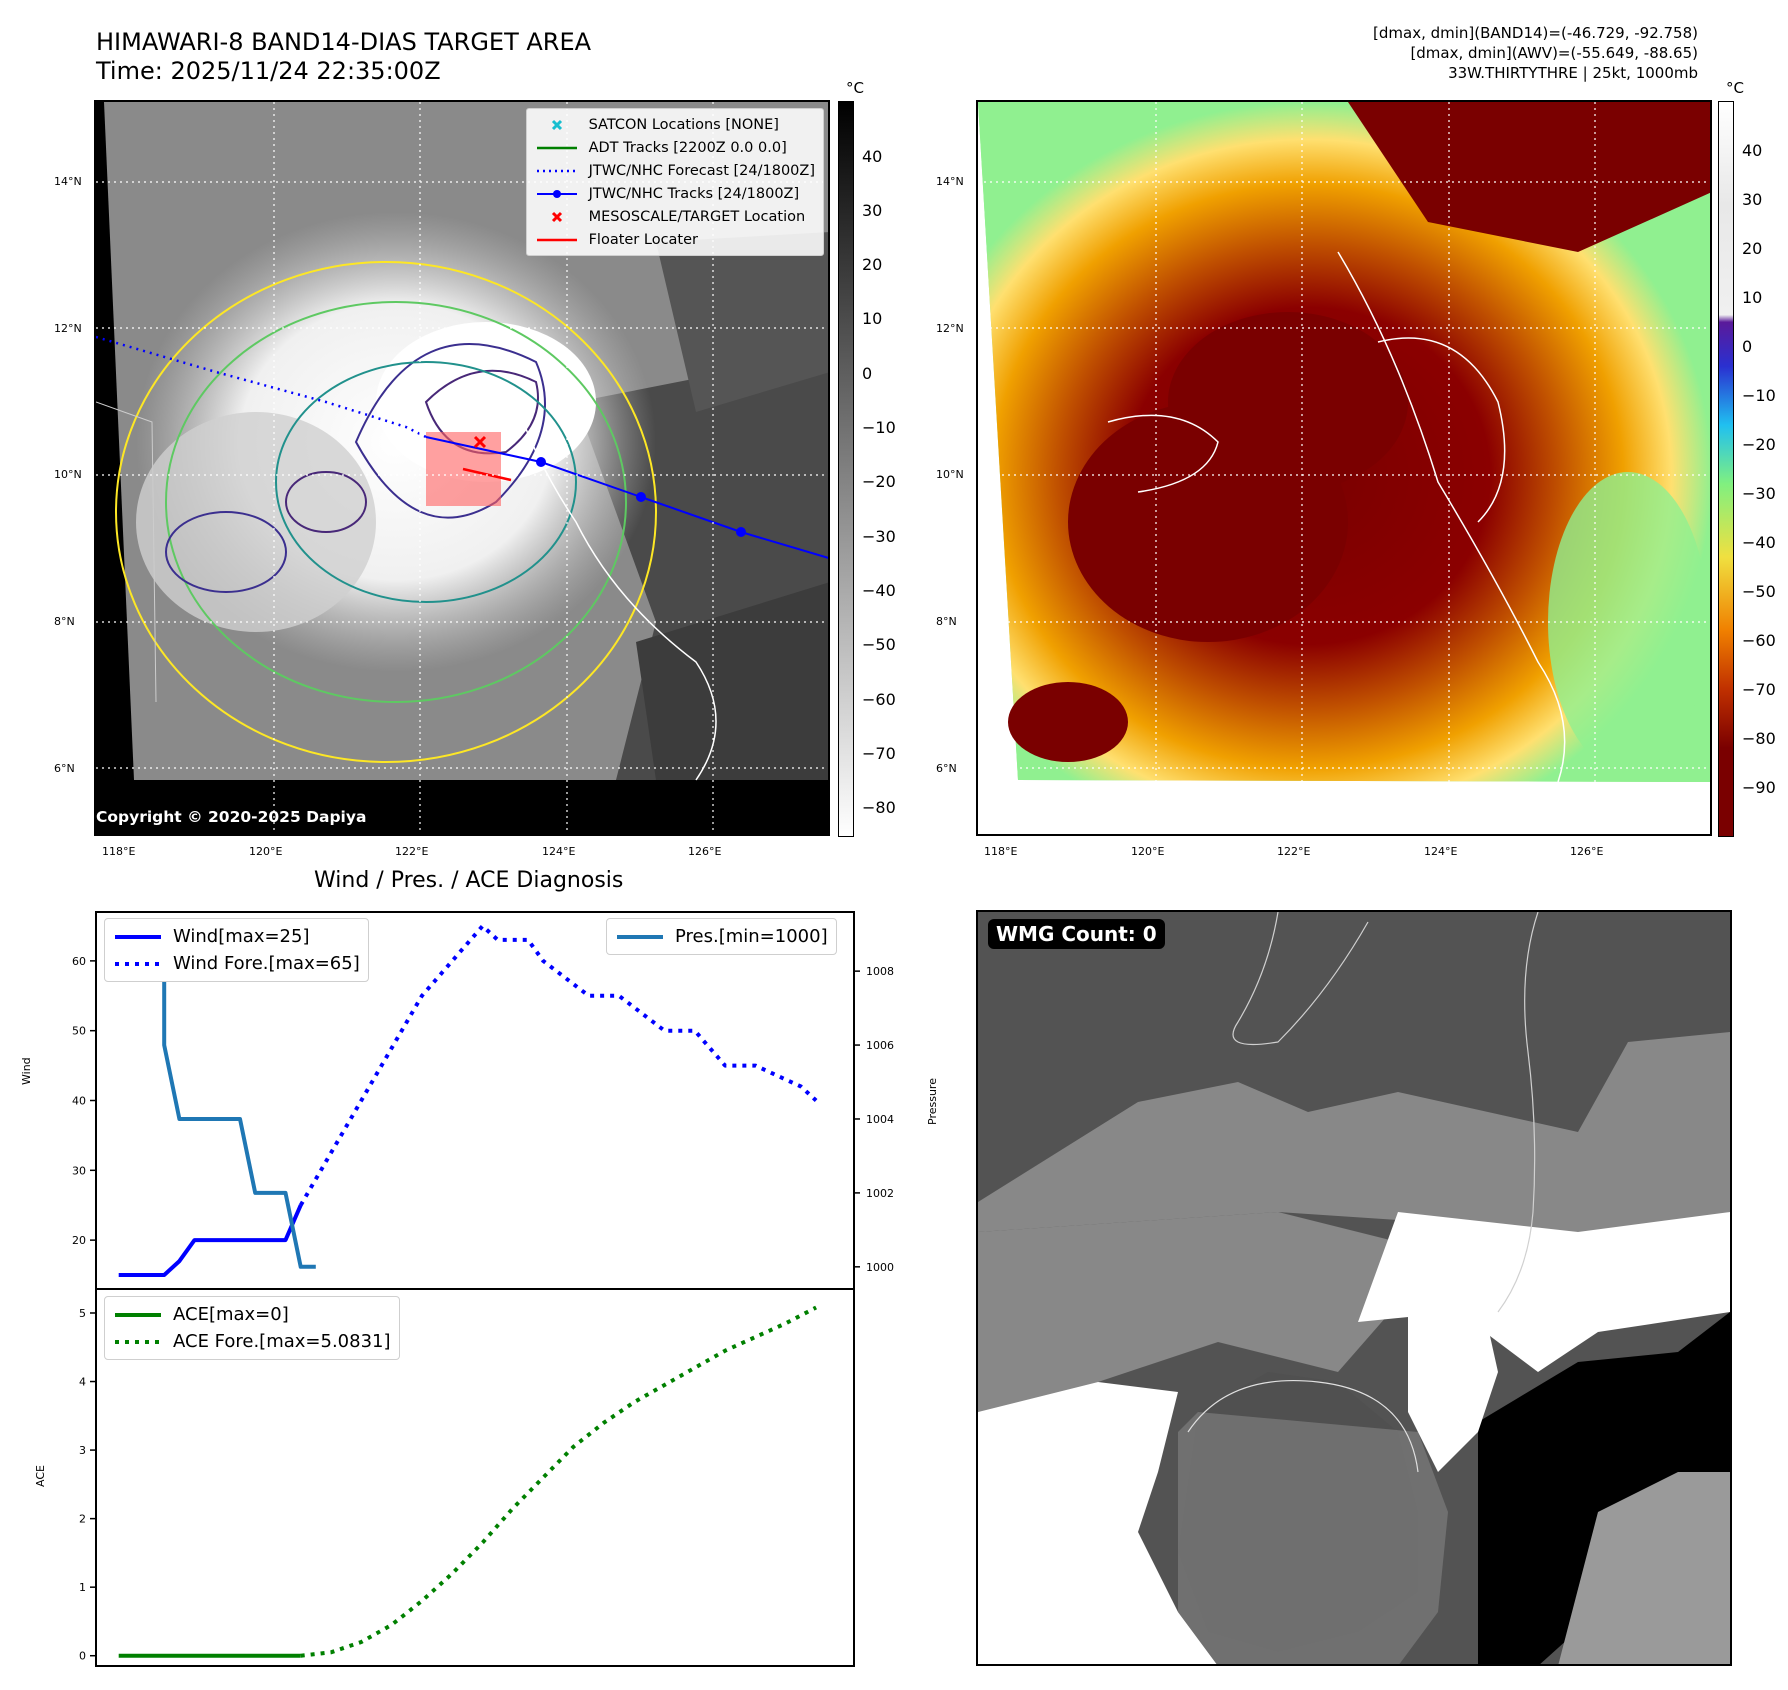 This screenshot has width=1788, height=1690. Describe the element at coordinates (675, 216) in the screenshot. I see `legend-target: MESOSCALE/TARGET Location` at that location.